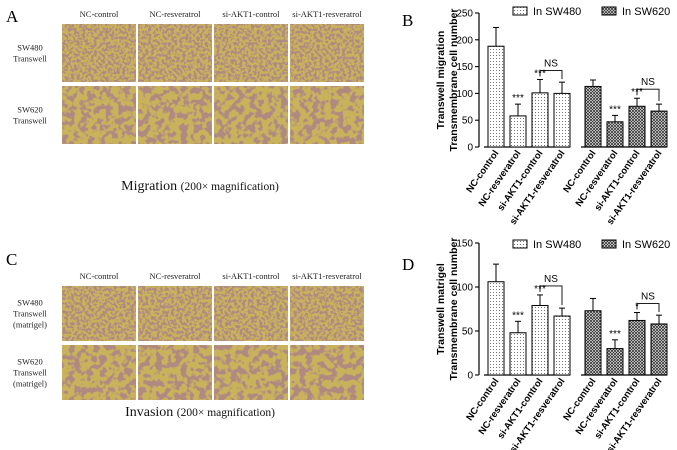  I want to click on panel-letter: D, so click(408, 264).